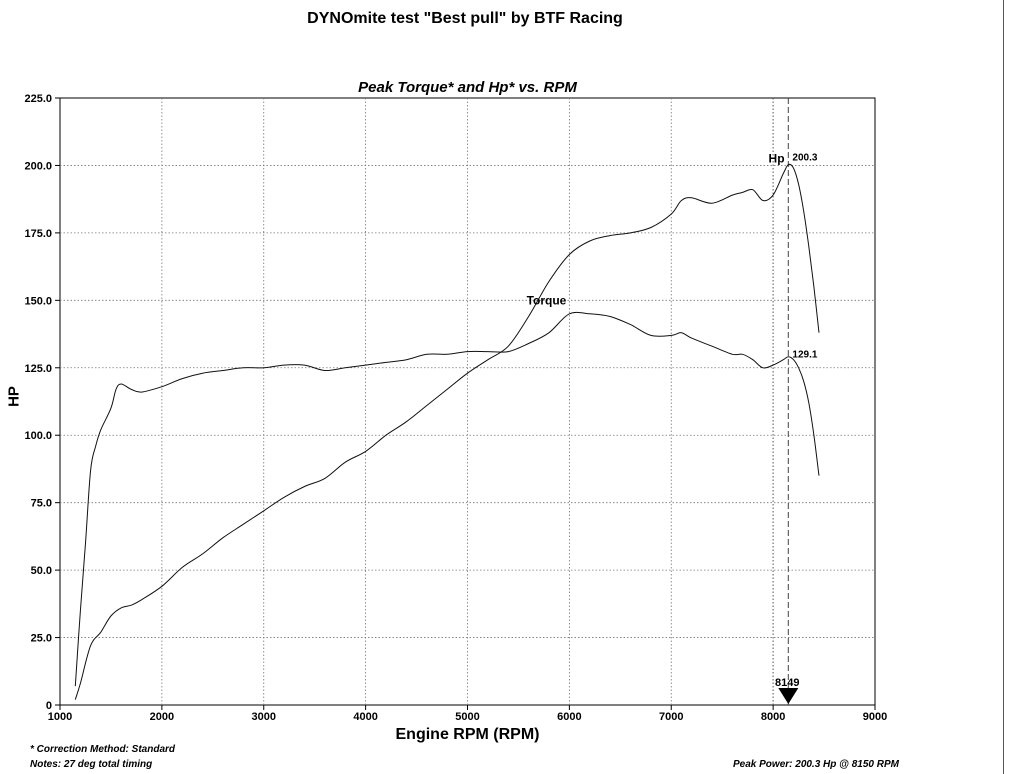  Describe the element at coordinates (547, 300) in the screenshot. I see `torque-series-label: Torque` at that location.